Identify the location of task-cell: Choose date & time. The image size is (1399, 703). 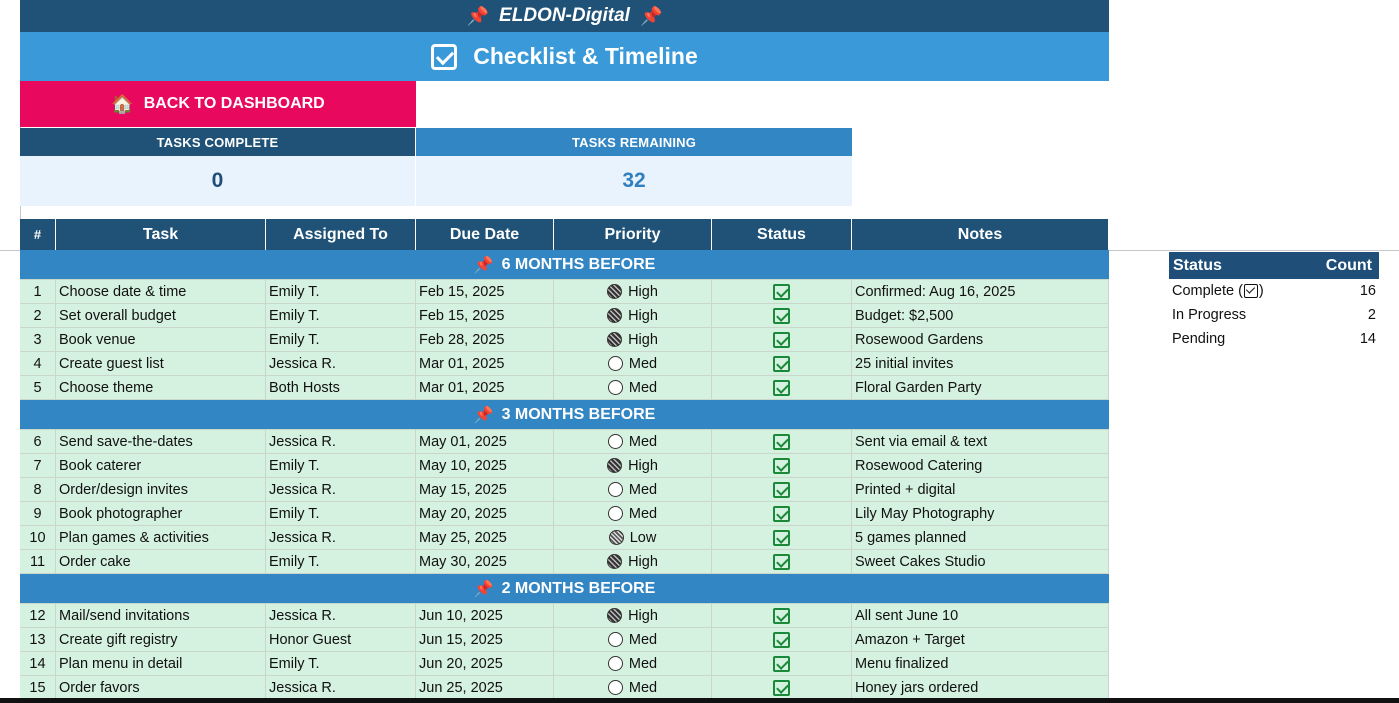
(161, 292).